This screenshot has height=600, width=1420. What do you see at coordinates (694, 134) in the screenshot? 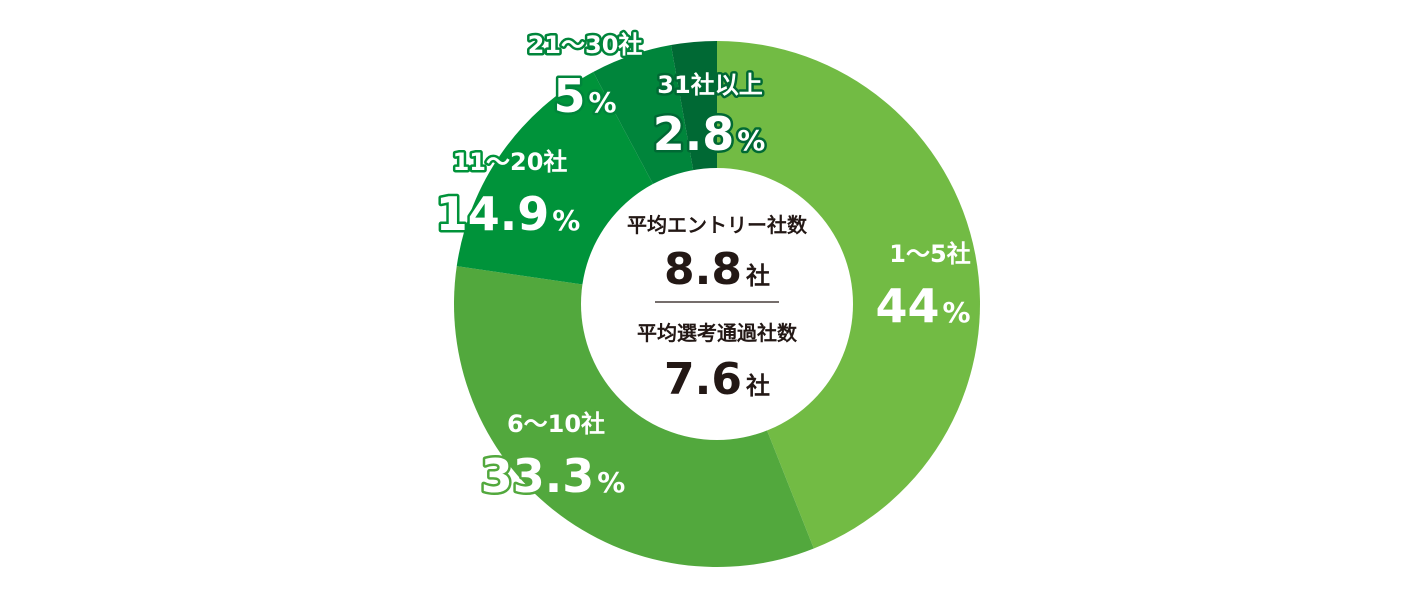
I see `slice-value-number: 2.8` at bounding box center [694, 134].